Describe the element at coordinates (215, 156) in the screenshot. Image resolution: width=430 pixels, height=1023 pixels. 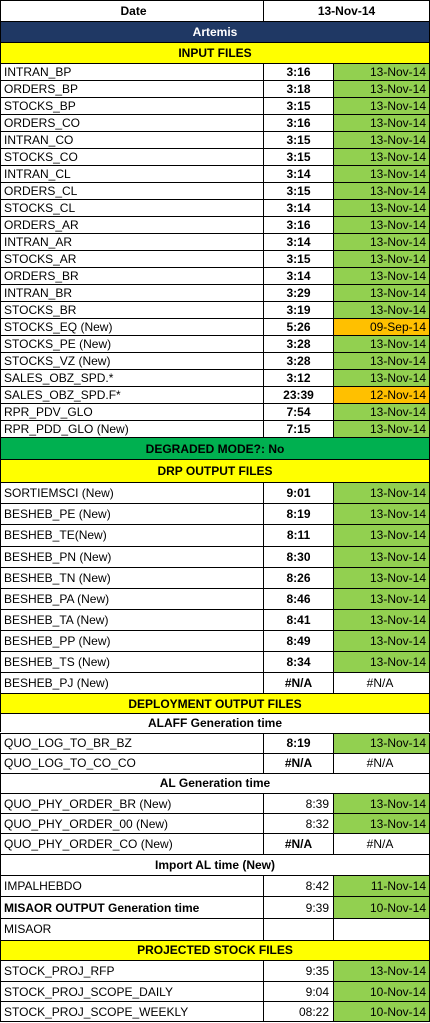
I see `input-file-row: STOCKS_CO 3:15 13-Nov-14` at that location.